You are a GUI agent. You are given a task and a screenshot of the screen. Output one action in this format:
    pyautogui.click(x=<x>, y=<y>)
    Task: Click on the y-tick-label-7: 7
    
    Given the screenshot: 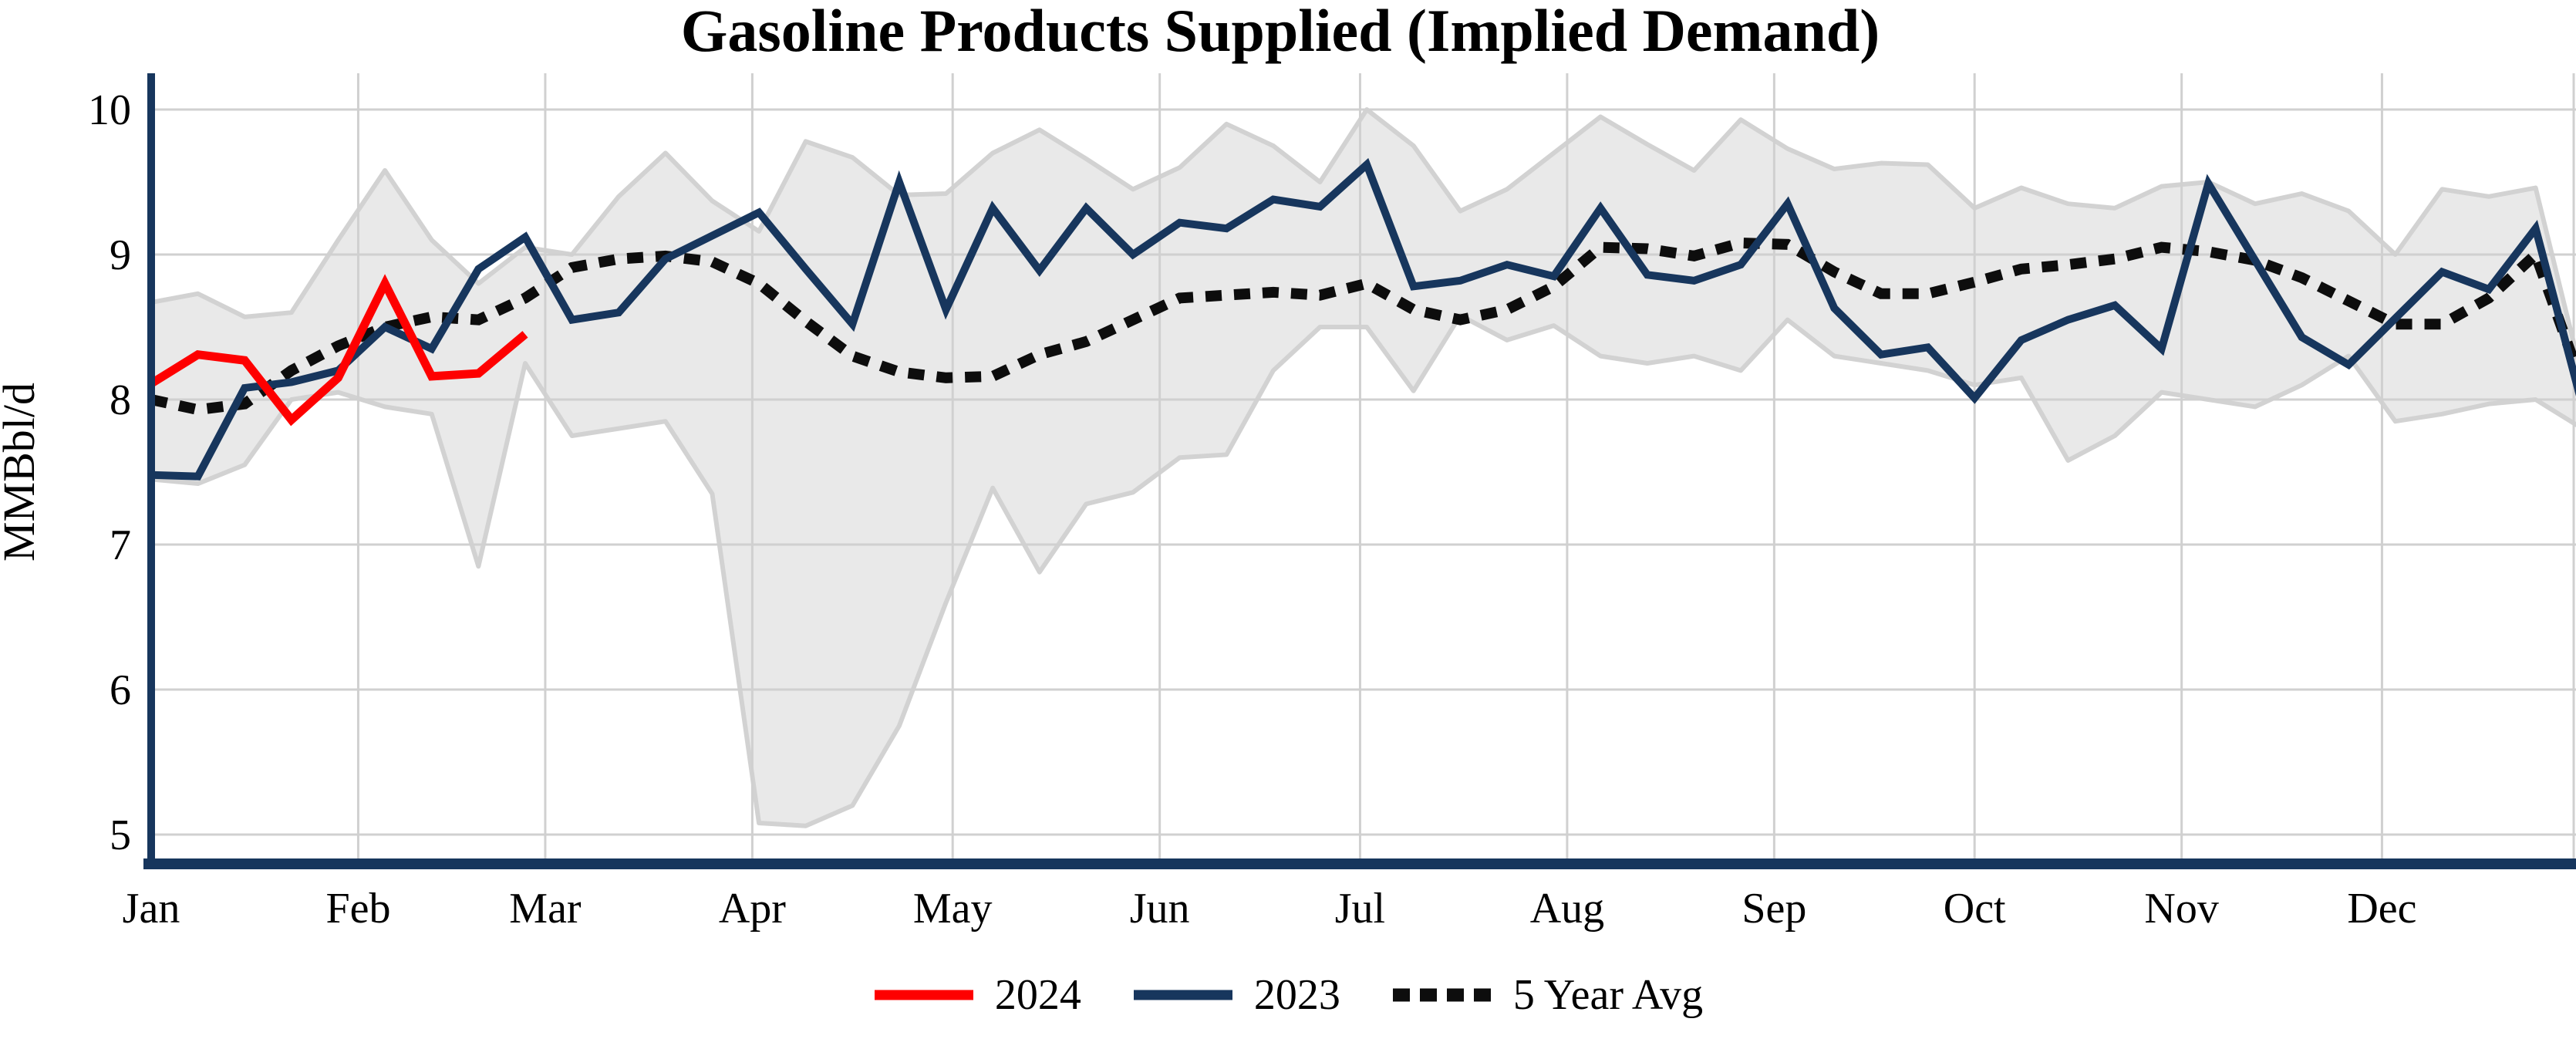 What is the action you would take?
    pyautogui.click(x=120, y=545)
    